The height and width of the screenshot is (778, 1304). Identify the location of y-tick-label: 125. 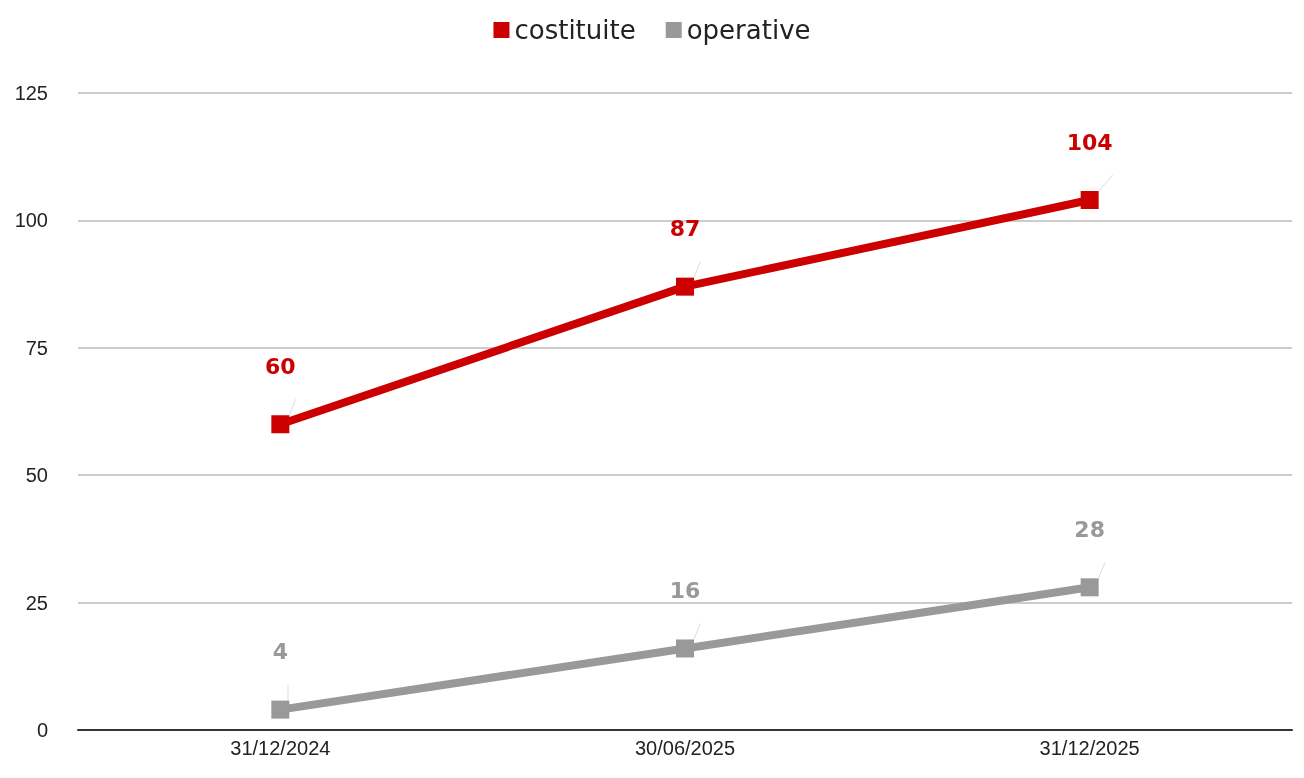
(31, 93).